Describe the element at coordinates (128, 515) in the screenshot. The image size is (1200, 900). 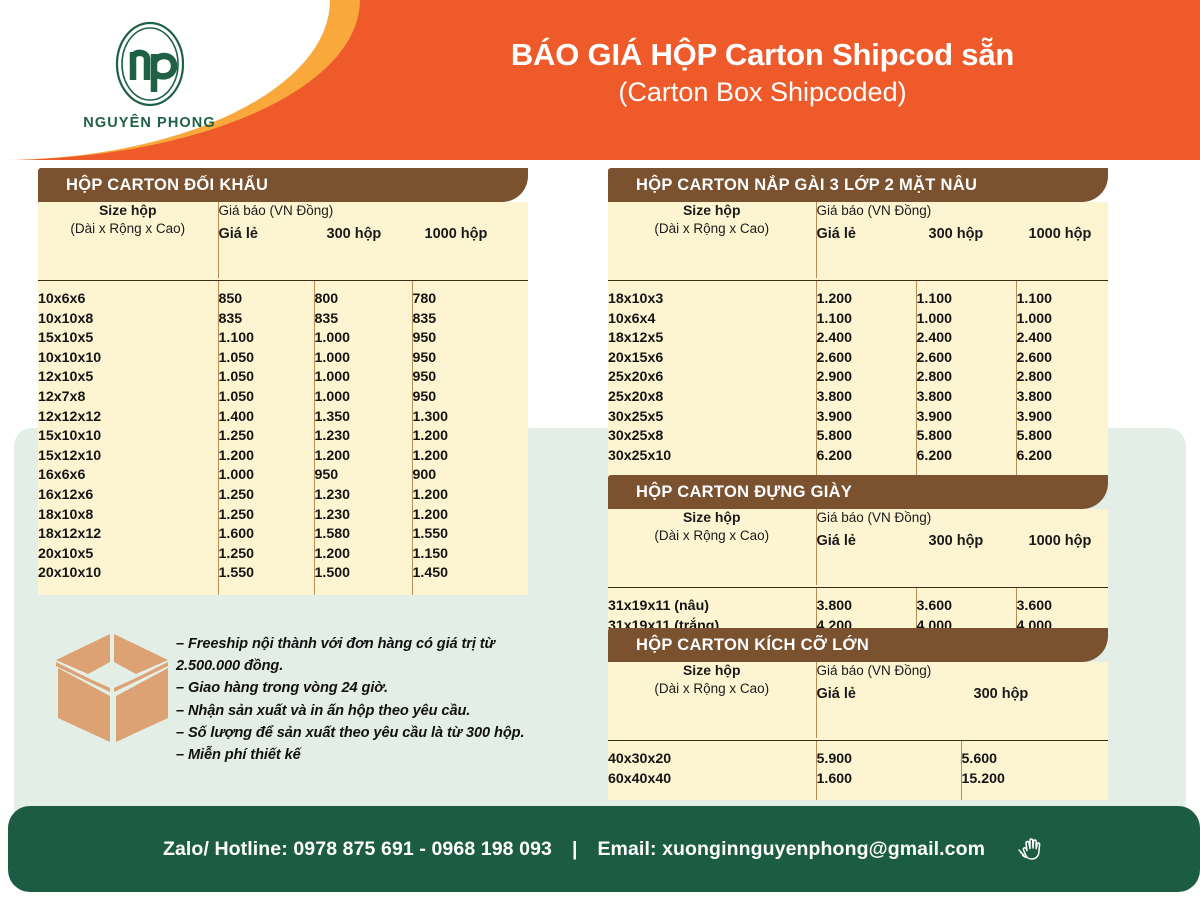
I see `cell-size: 18x10x8` at that location.